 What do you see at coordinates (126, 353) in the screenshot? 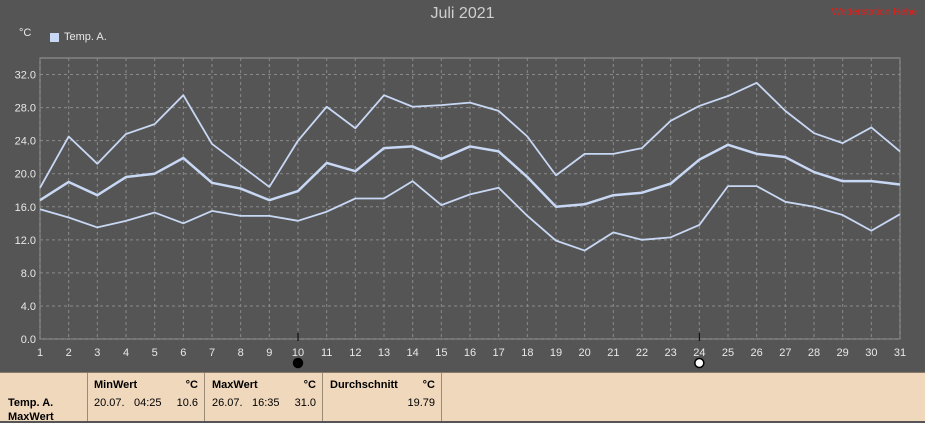
I see `x-tick-label: 4` at bounding box center [126, 353].